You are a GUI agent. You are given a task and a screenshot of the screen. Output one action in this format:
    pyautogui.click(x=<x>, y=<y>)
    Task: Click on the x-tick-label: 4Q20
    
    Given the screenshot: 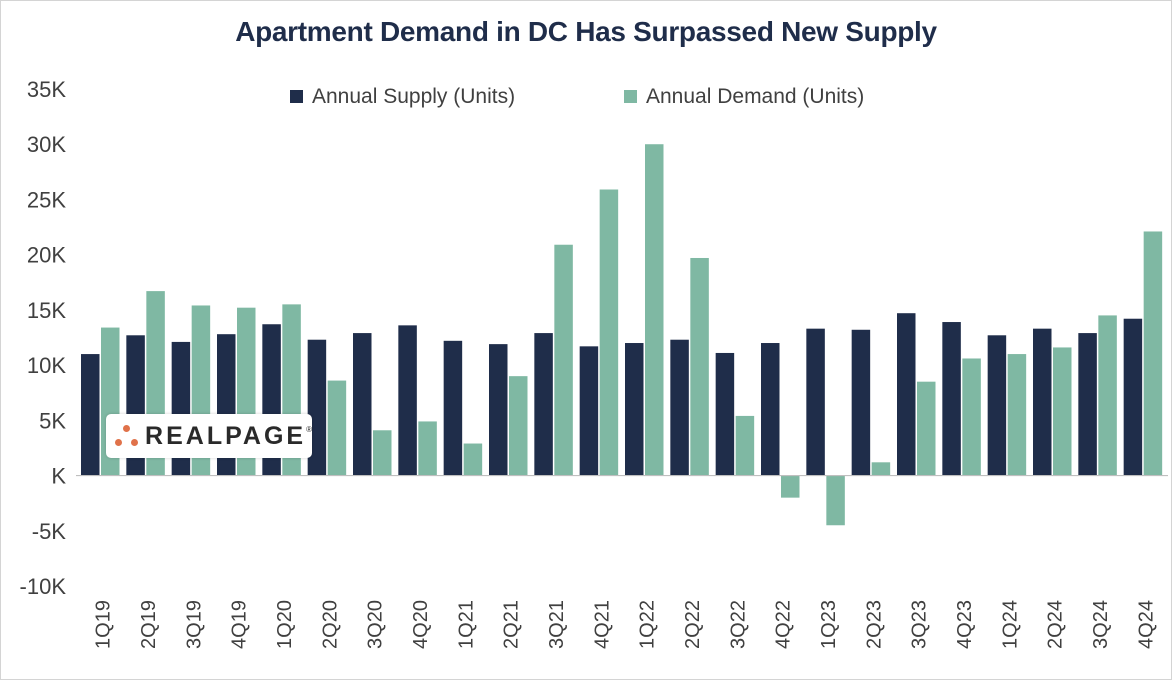 What is the action you would take?
    pyautogui.click(x=421, y=624)
    